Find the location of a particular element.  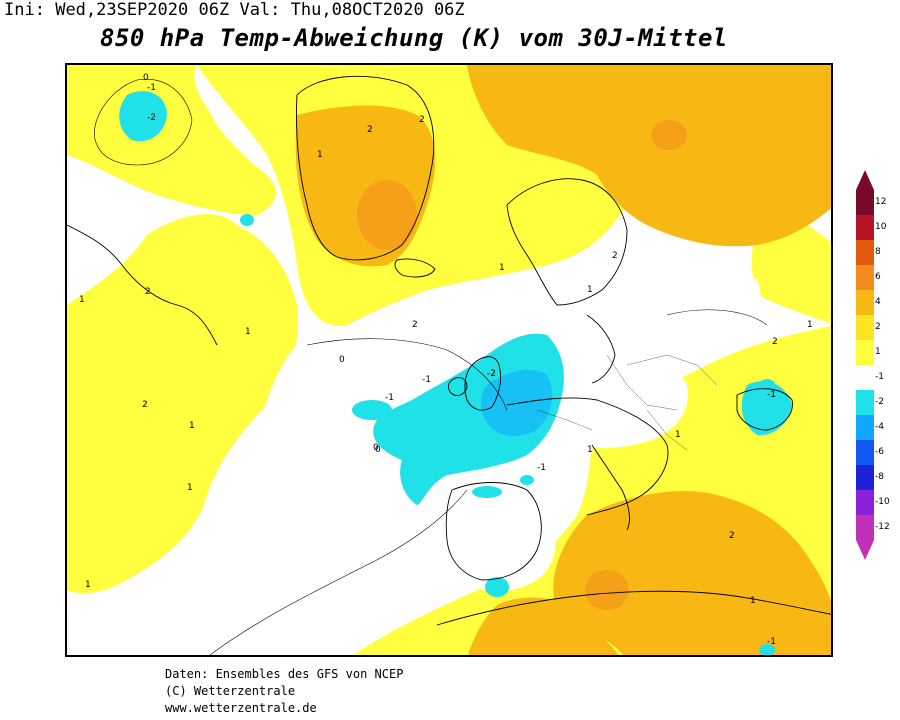

copyright: (C) Wetterzentrale is located at coordinates (230, 691).